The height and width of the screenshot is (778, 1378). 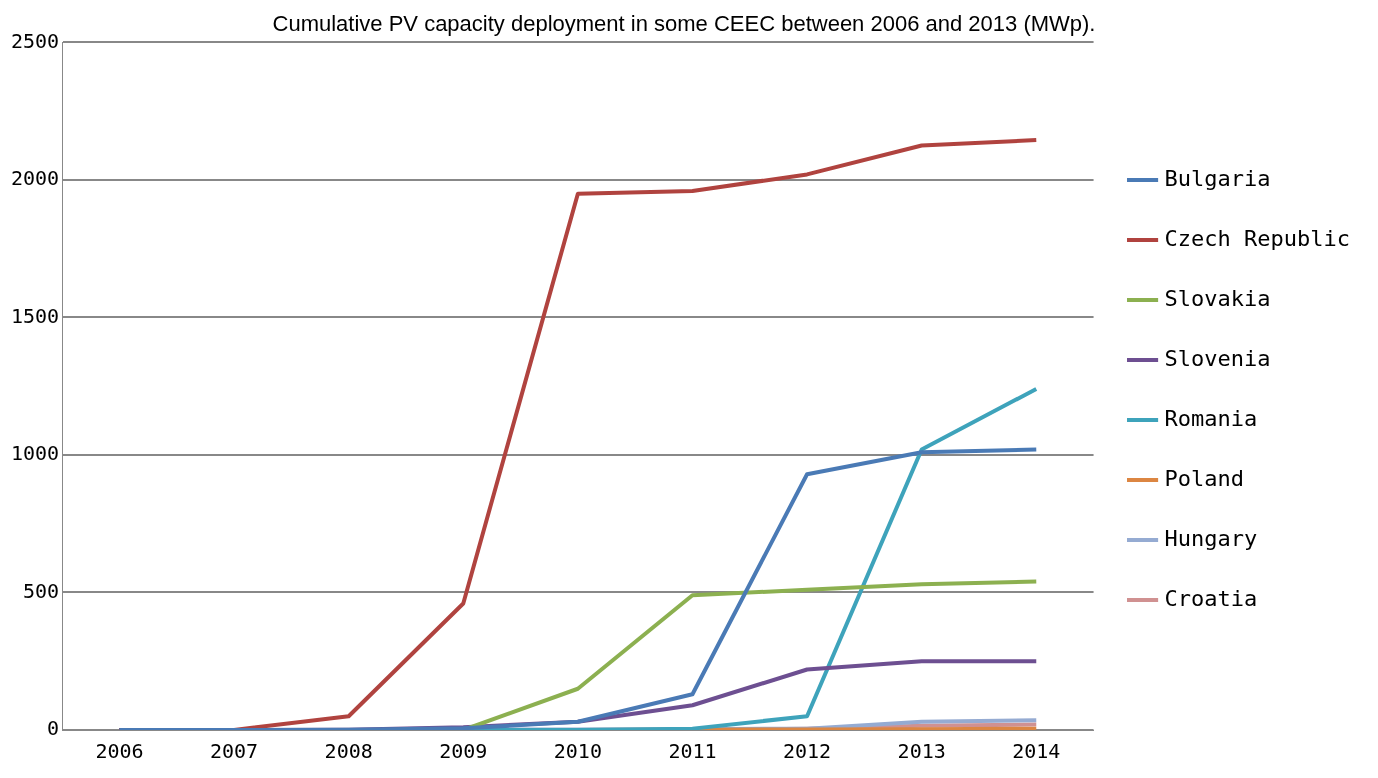 What do you see at coordinates (692, 751) in the screenshot?
I see `x-tick-label: 2011` at bounding box center [692, 751].